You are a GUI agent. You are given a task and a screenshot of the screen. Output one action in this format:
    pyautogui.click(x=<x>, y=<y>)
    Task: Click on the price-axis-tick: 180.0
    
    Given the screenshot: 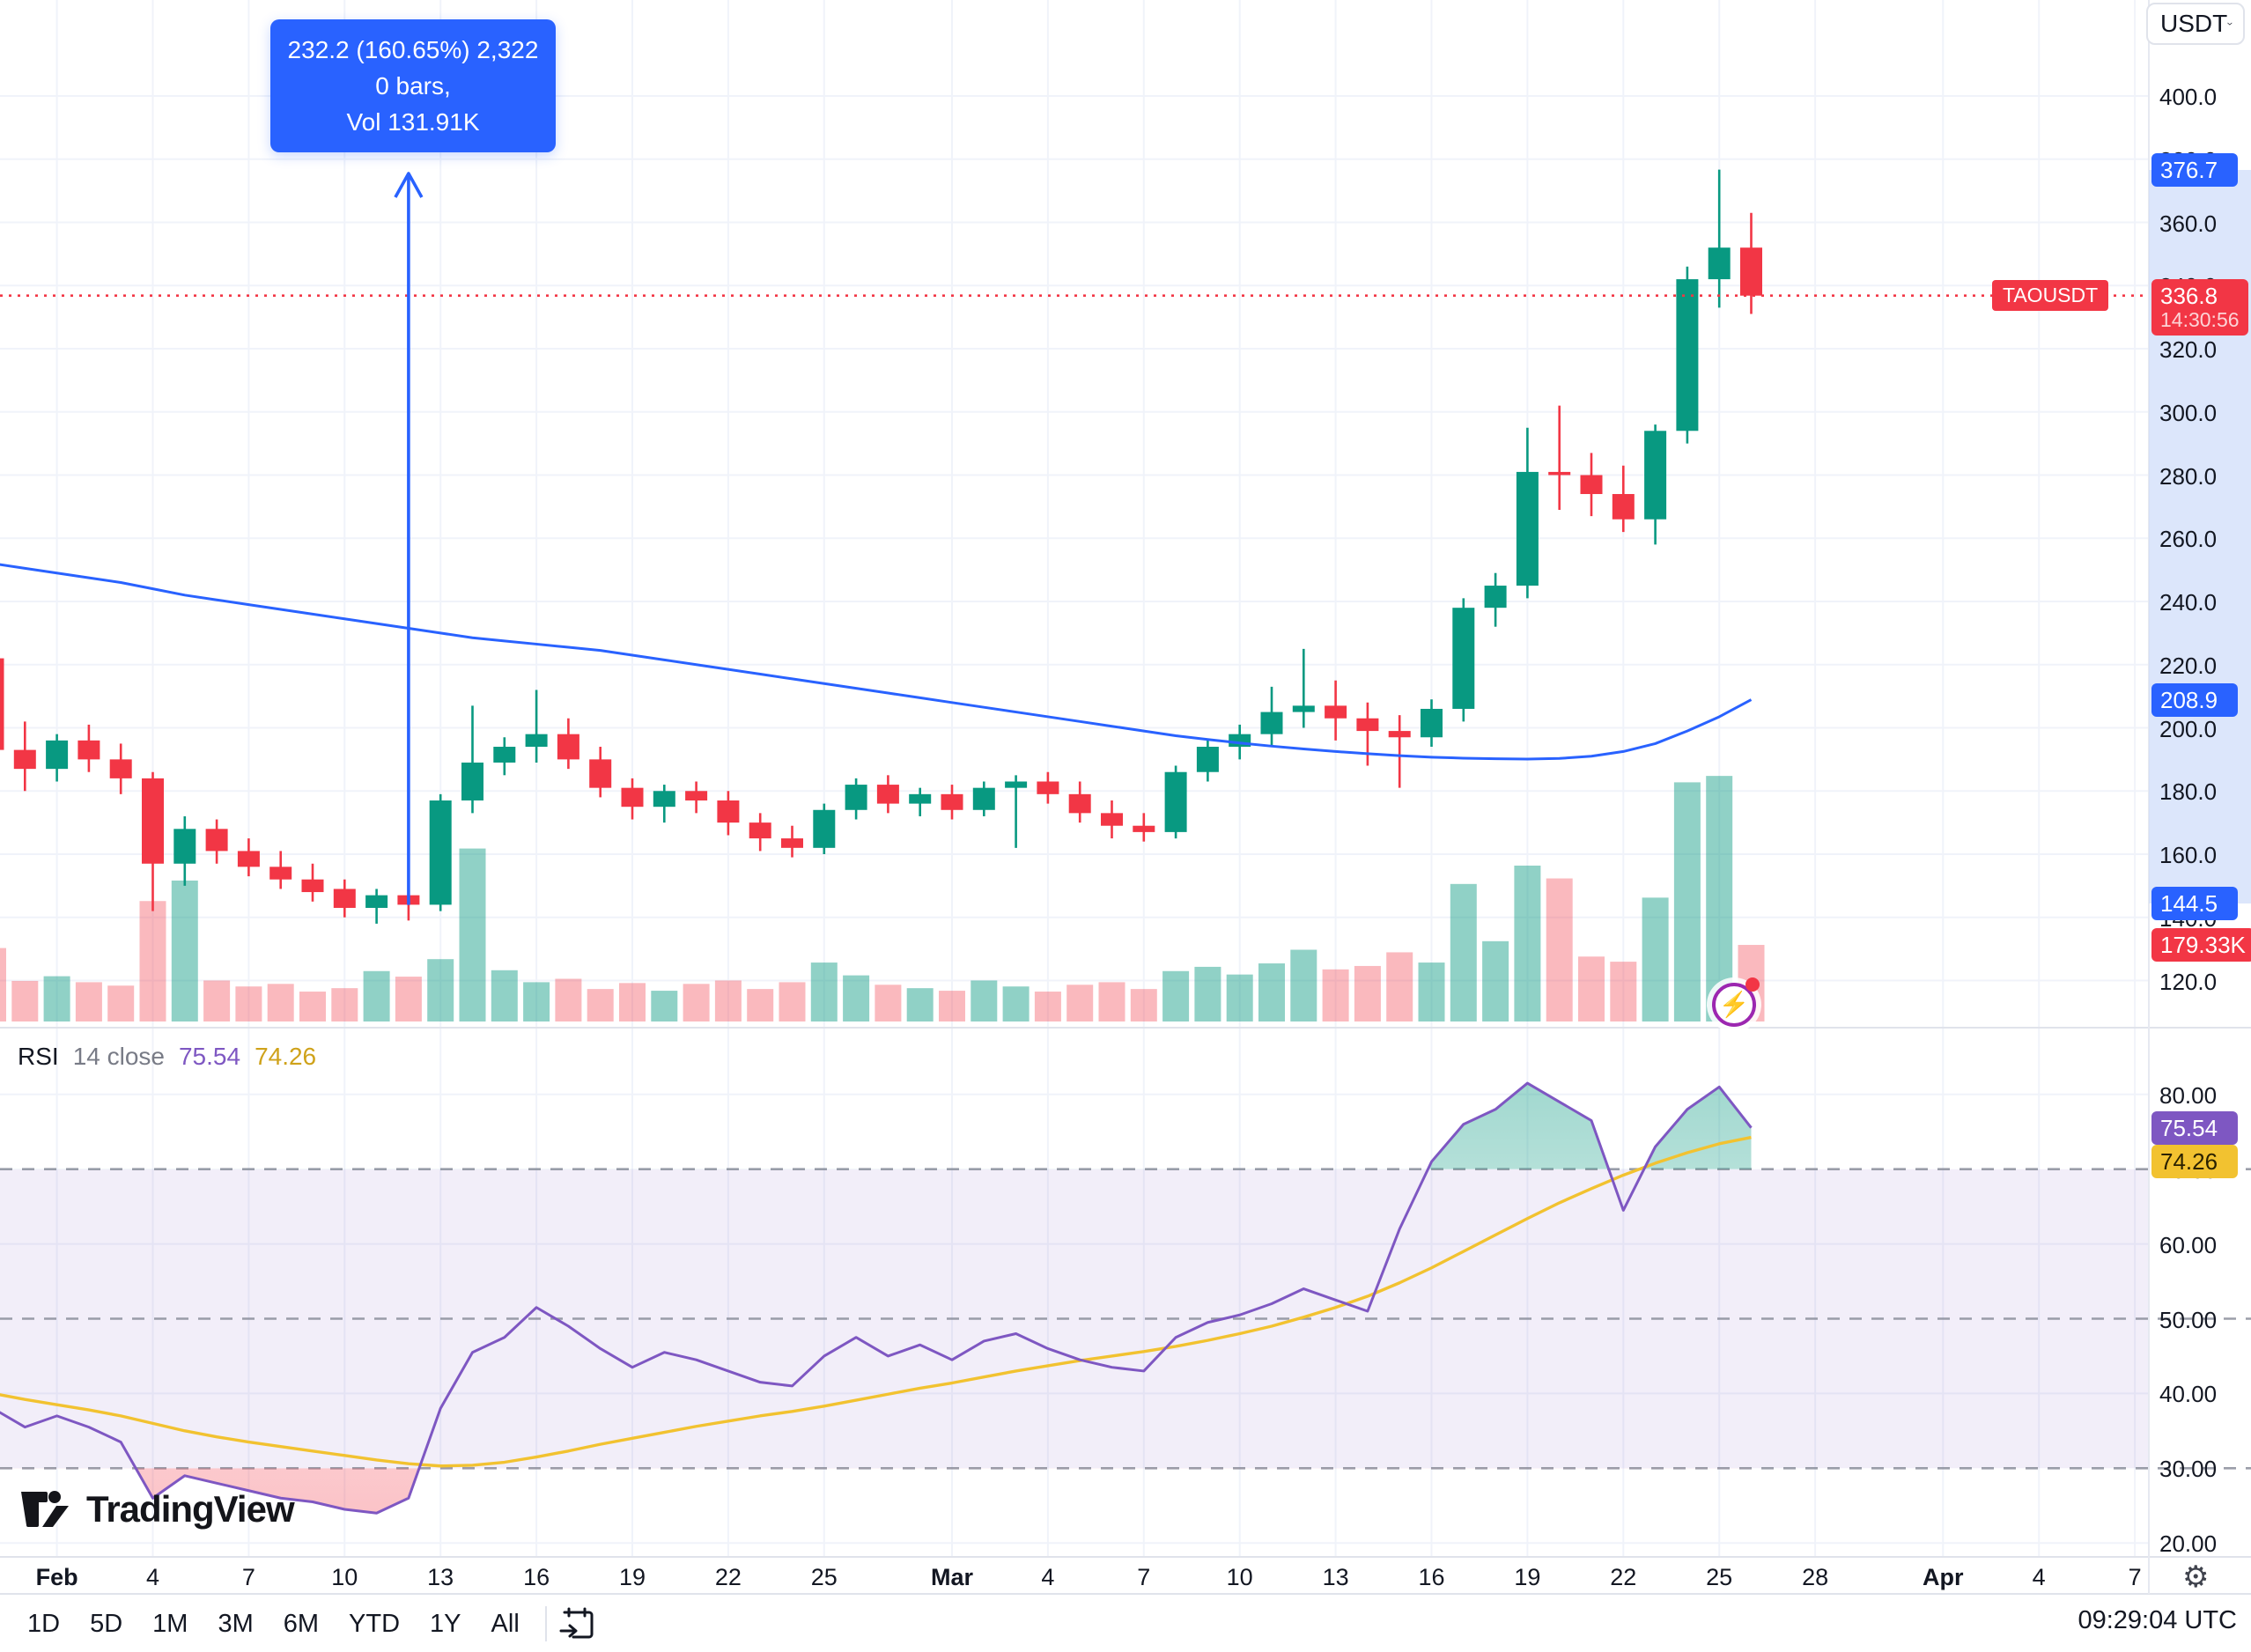 What is the action you would take?
    pyautogui.click(x=2188, y=792)
    